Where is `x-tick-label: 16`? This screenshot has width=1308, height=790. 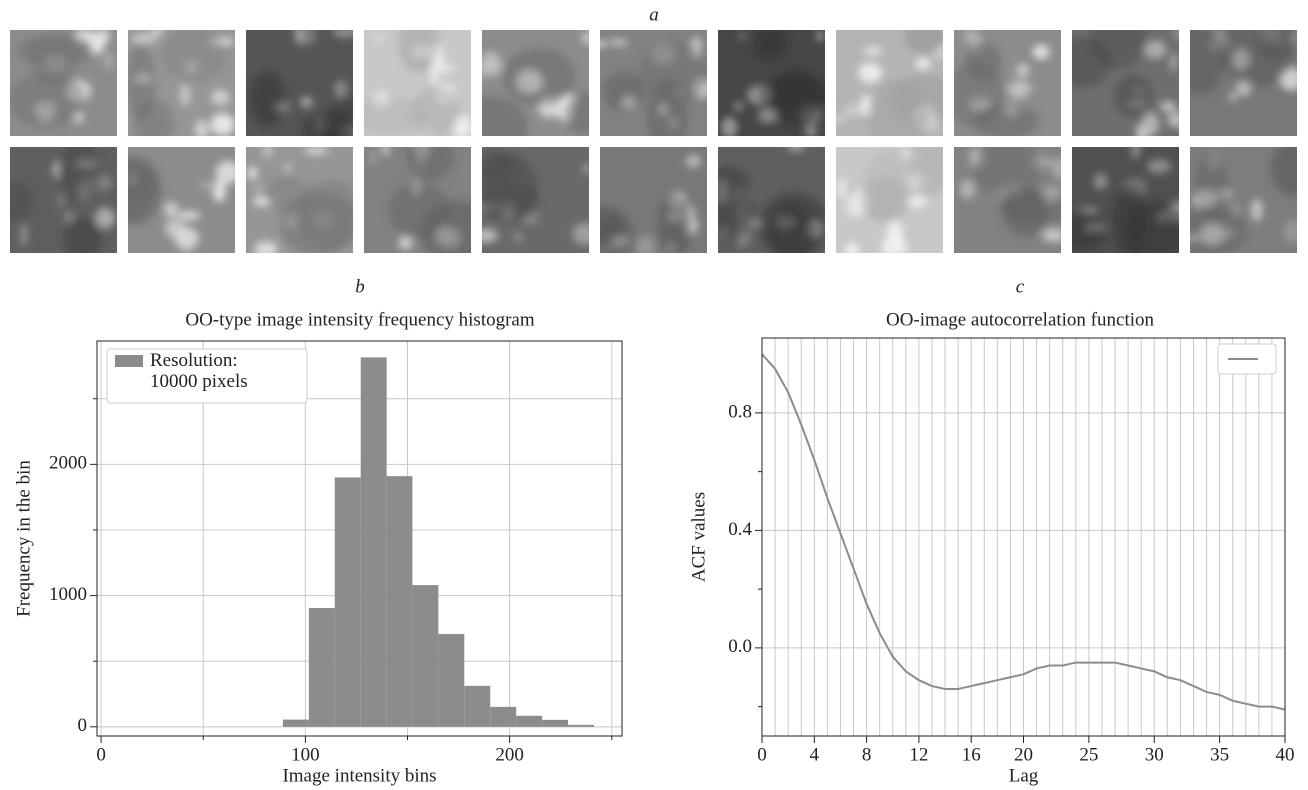
x-tick-label: 16 is located at coordinates (971, 754).